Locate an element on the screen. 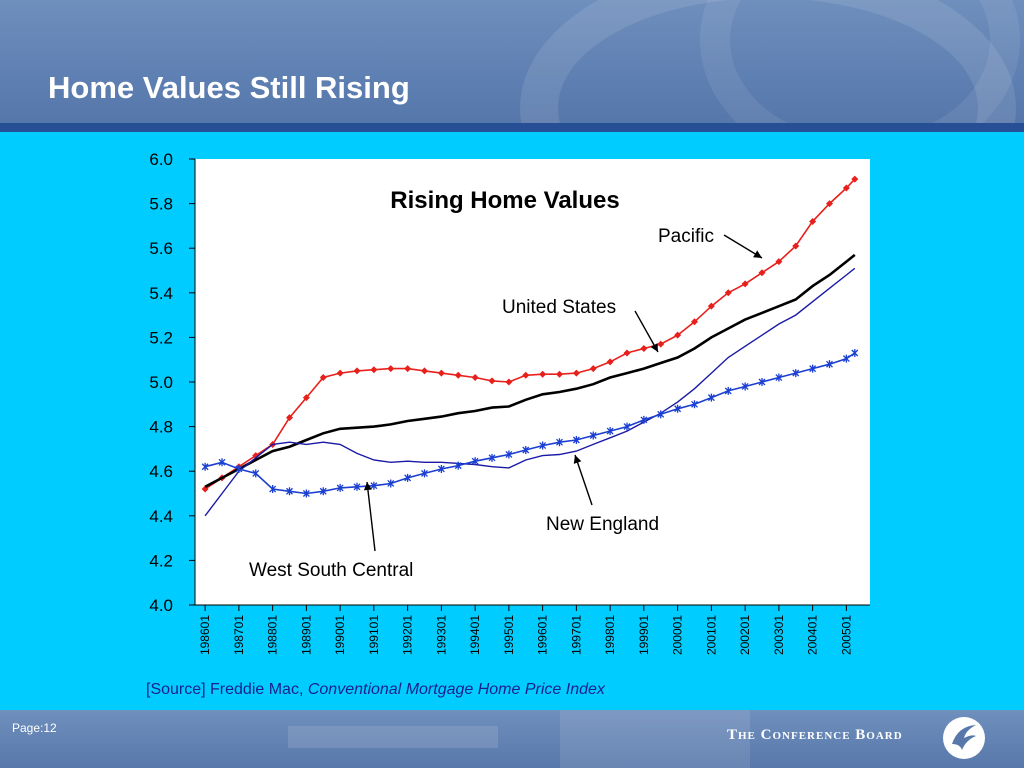  brand-name: The Conference Board is located at coordinates (815, 735).